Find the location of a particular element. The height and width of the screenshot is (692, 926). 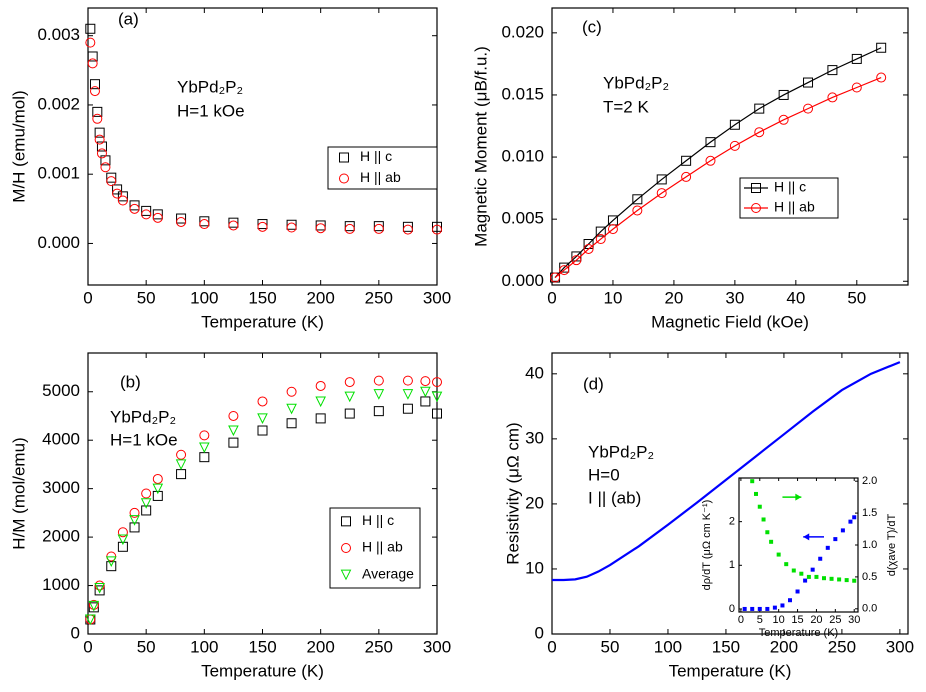

y-tick-label: 1 is located at coordinates (732, 565).